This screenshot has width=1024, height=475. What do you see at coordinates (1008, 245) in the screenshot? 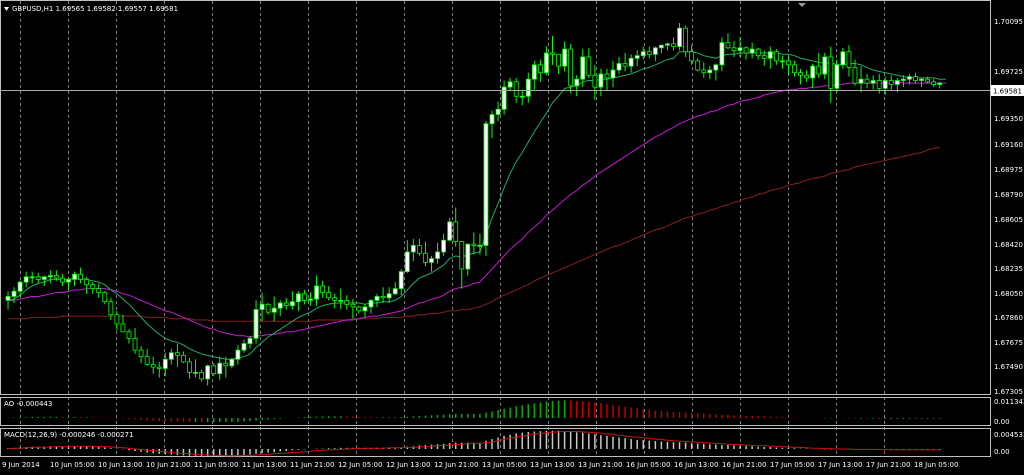
I see `y-tick: 1.68420` at bounding box center [1008, 245].